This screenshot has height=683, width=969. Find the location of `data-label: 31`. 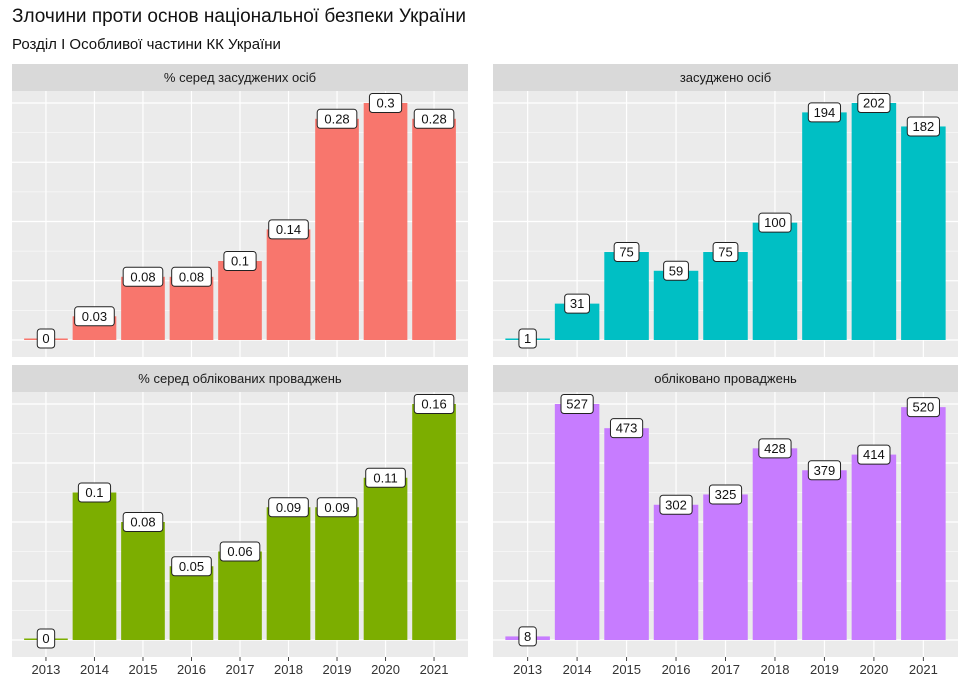

data-label: 31 is located at coordinates (577, 303).